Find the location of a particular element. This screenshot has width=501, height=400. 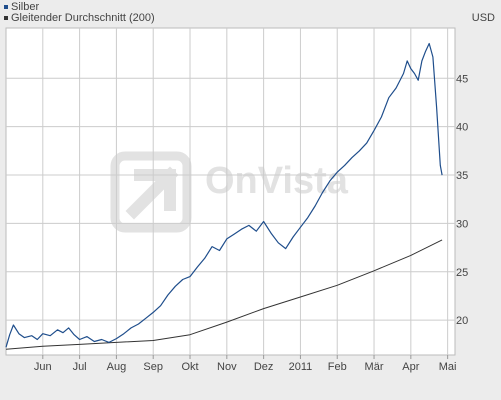

x-tick-label: Nov is located at coordinates (227, 367).